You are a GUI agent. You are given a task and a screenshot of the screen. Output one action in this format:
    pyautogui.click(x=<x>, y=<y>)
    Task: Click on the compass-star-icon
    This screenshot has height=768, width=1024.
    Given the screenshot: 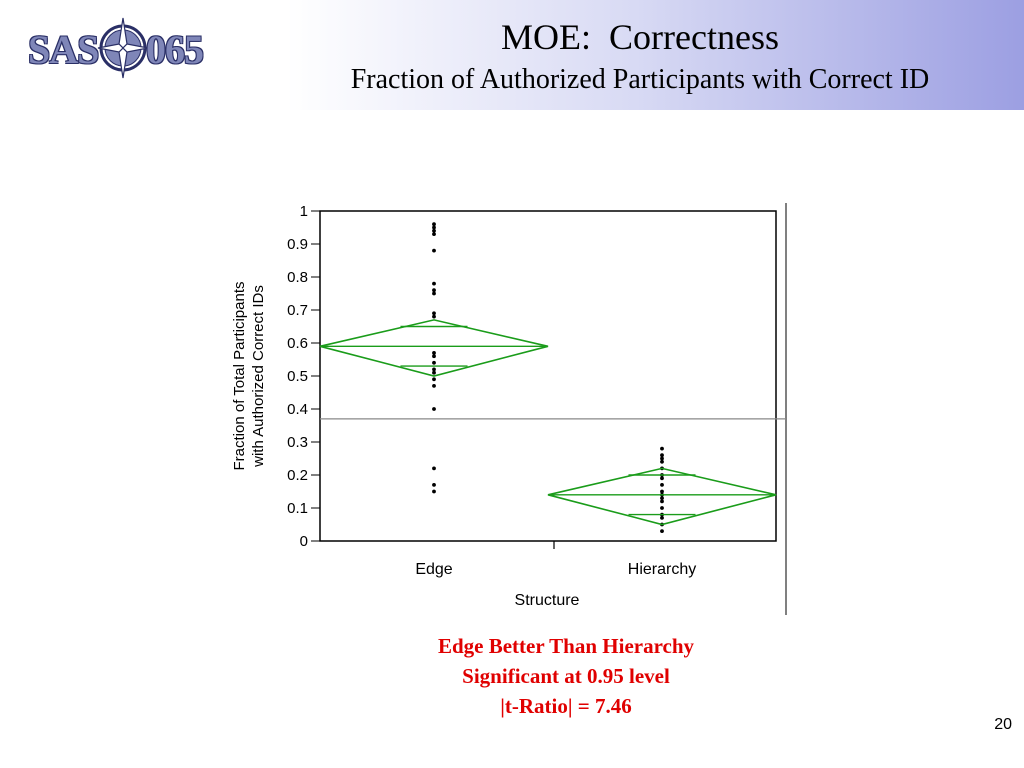 What is the action you would take?
    pyautogui.click(x=123, y=48)
    